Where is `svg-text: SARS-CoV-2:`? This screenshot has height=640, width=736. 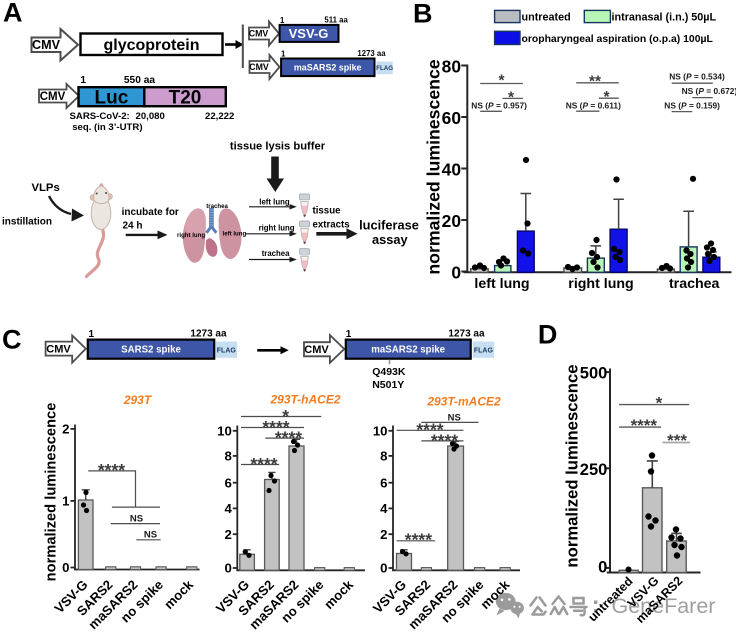
svg-text: SARS-CoV-2: is located at coordinates (100, 116).